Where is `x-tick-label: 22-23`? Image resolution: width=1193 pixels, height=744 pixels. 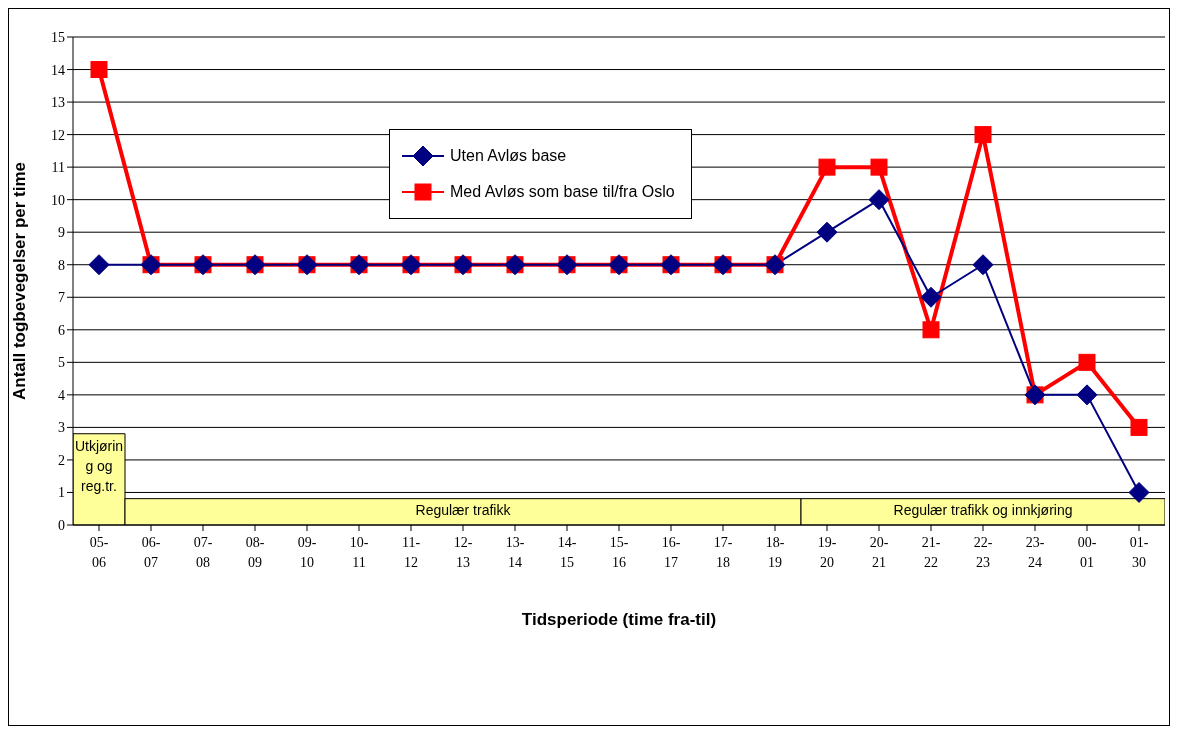 x-tick-label: 22-23 is located at coordinates (983, 552).